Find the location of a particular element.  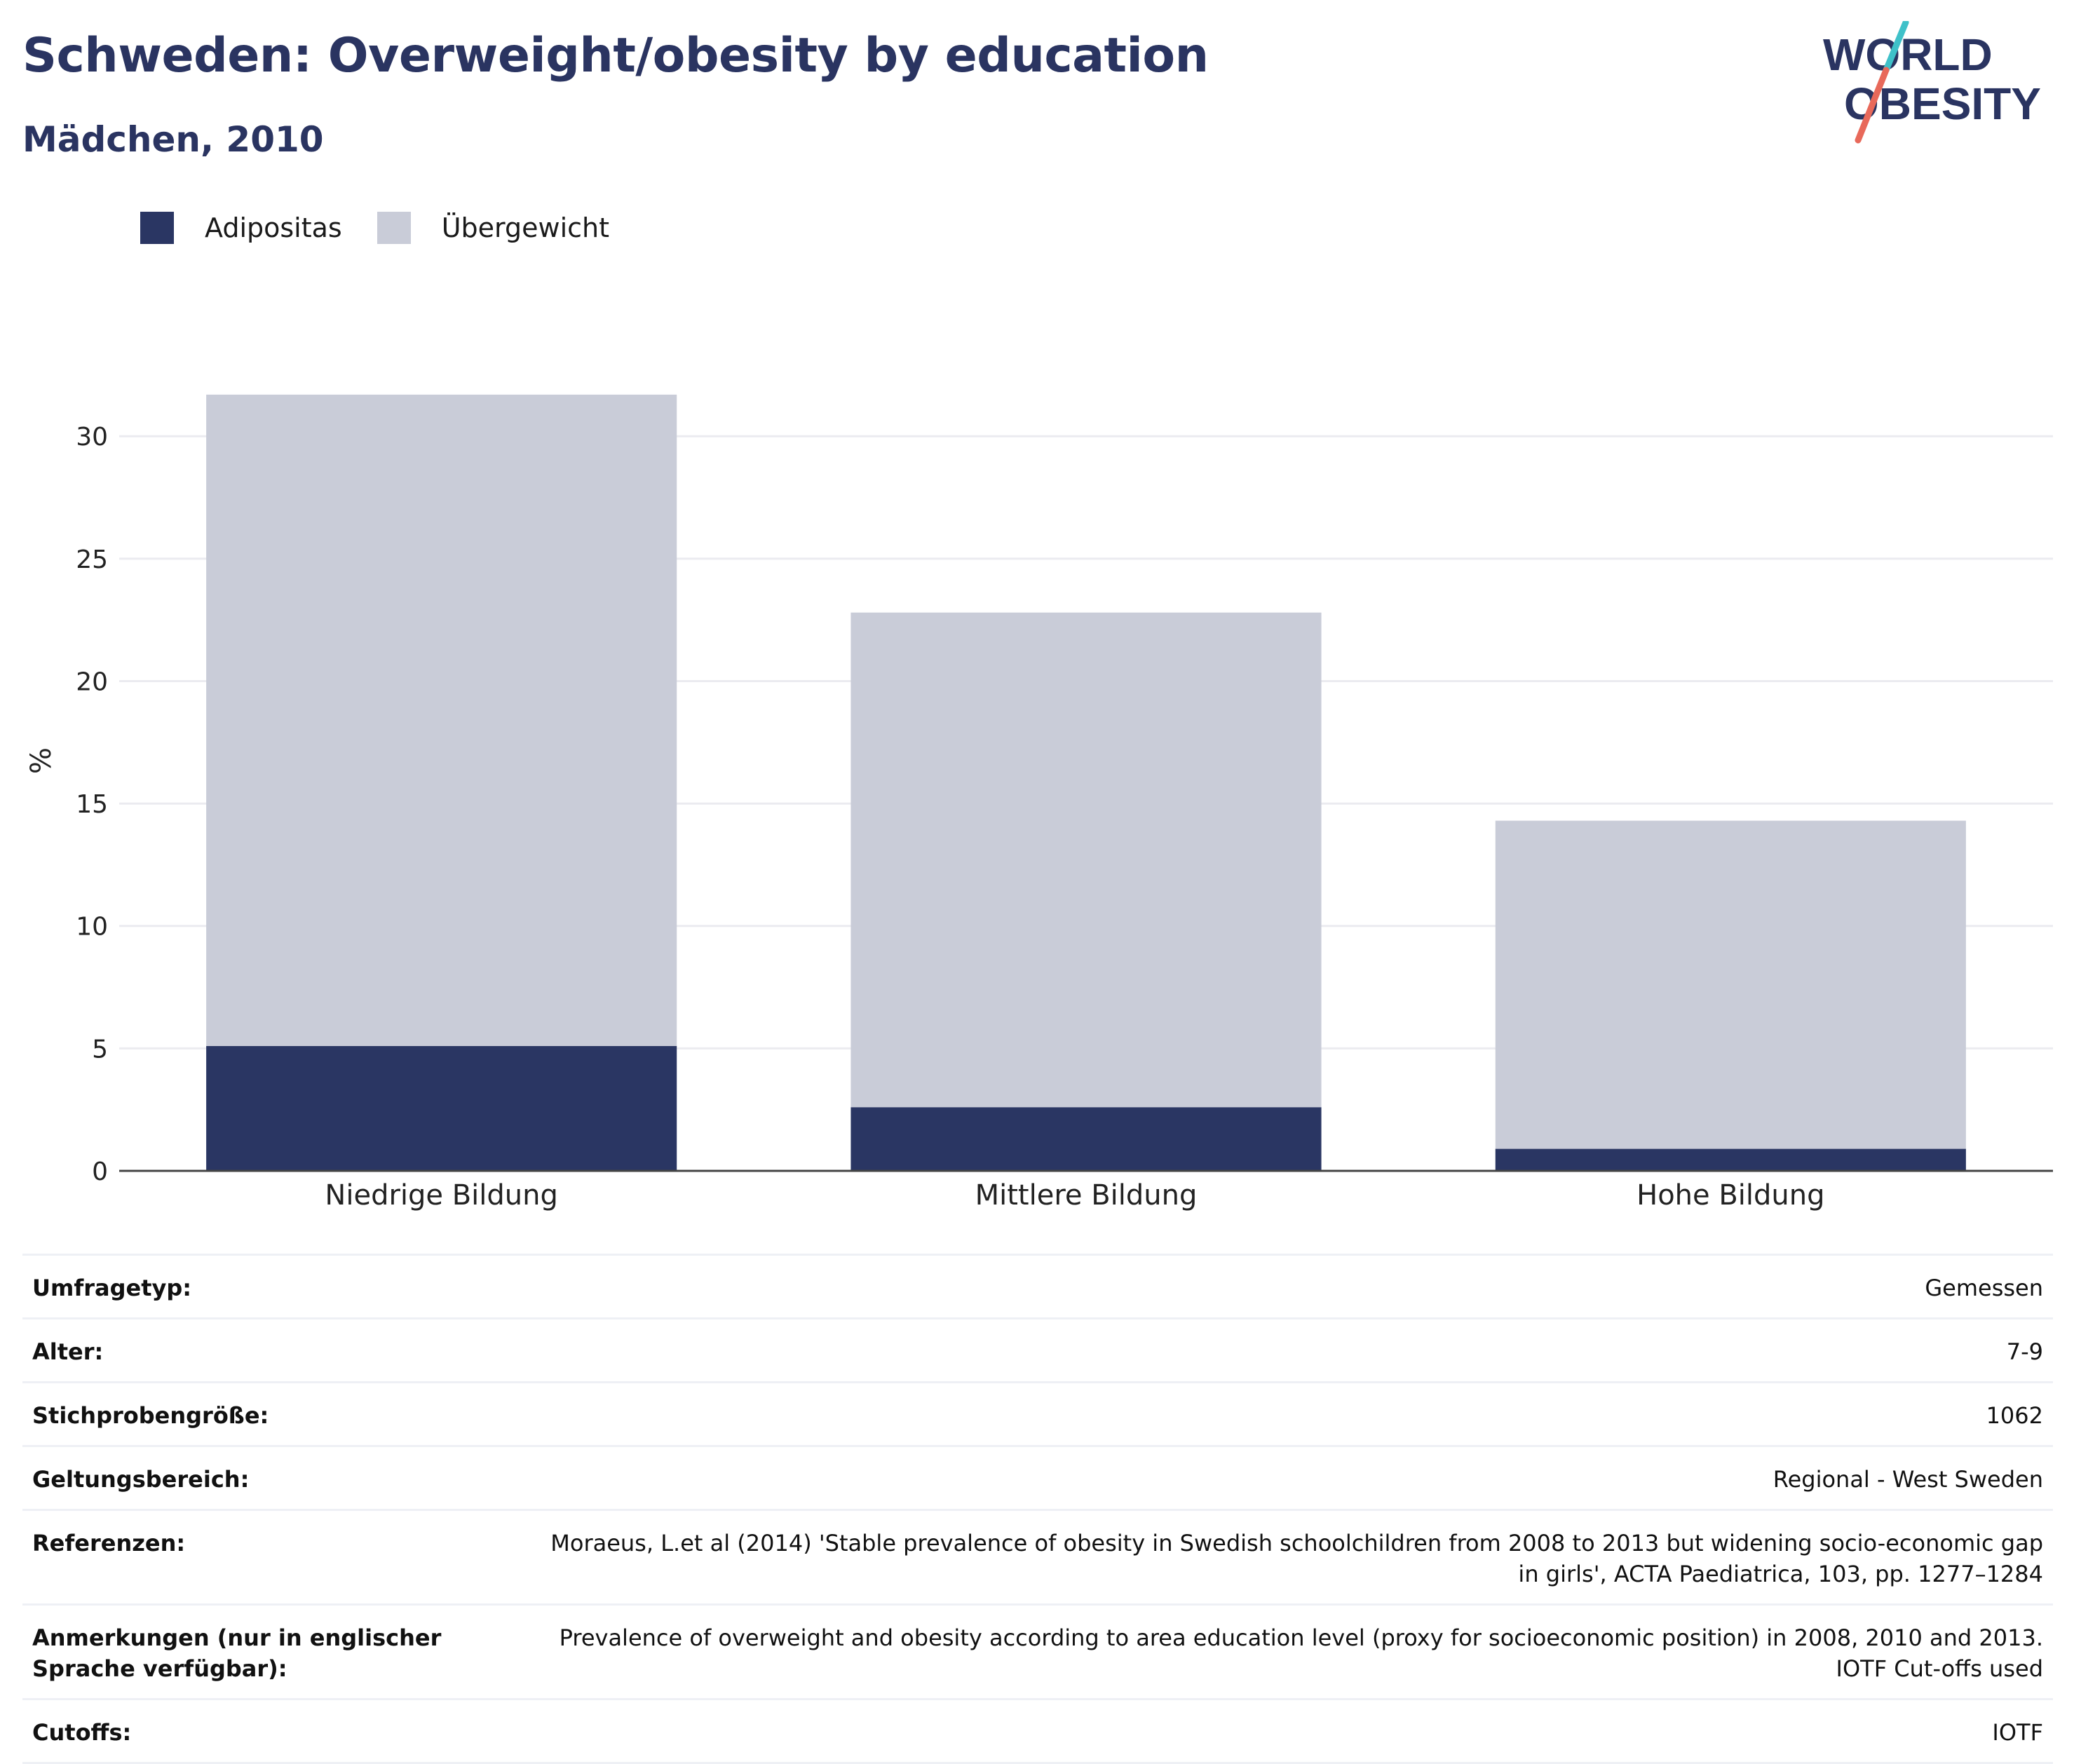

metadata-key: Umfragetyp: is located at coordinates (112, 1288).